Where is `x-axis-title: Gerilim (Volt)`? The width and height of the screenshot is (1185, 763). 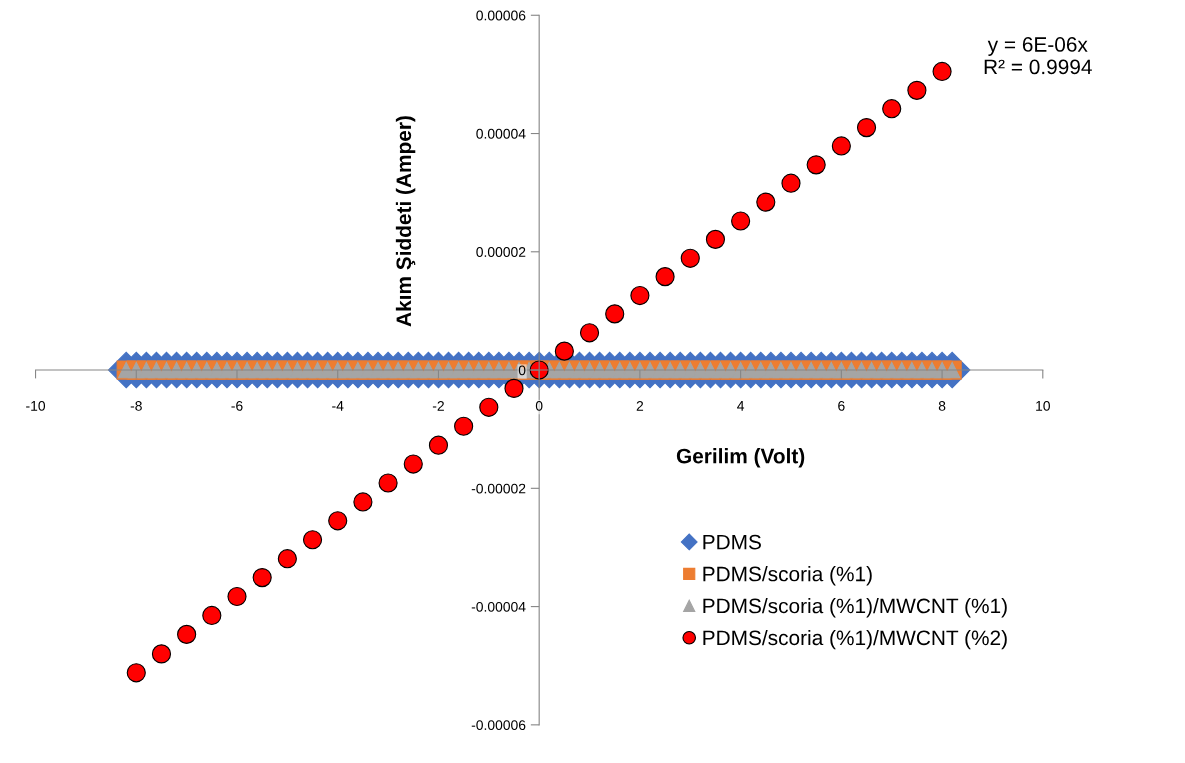
x-axis-title: Gerilim (Volt) is located at coordinates (740, 458).